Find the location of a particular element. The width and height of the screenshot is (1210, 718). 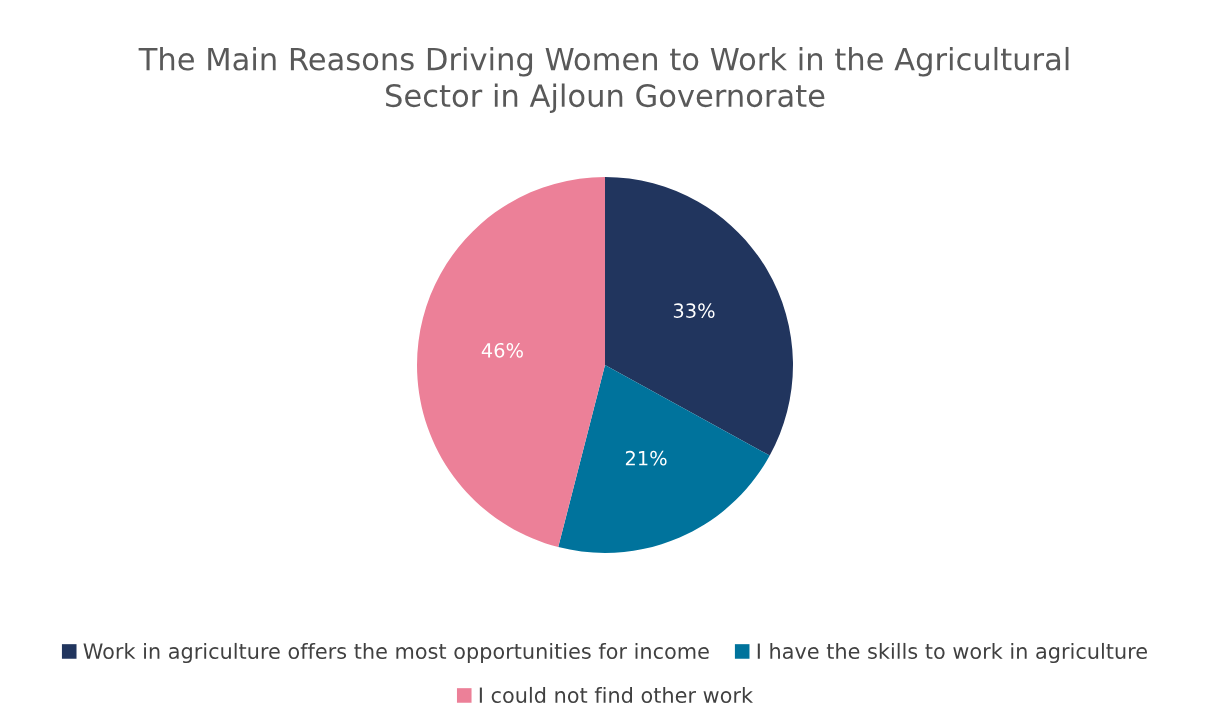

chart-title: The Main Reasons Driving Women to Work in the Agricultural Sector in Ajloun Governorate is located at coordinates (603, 80).